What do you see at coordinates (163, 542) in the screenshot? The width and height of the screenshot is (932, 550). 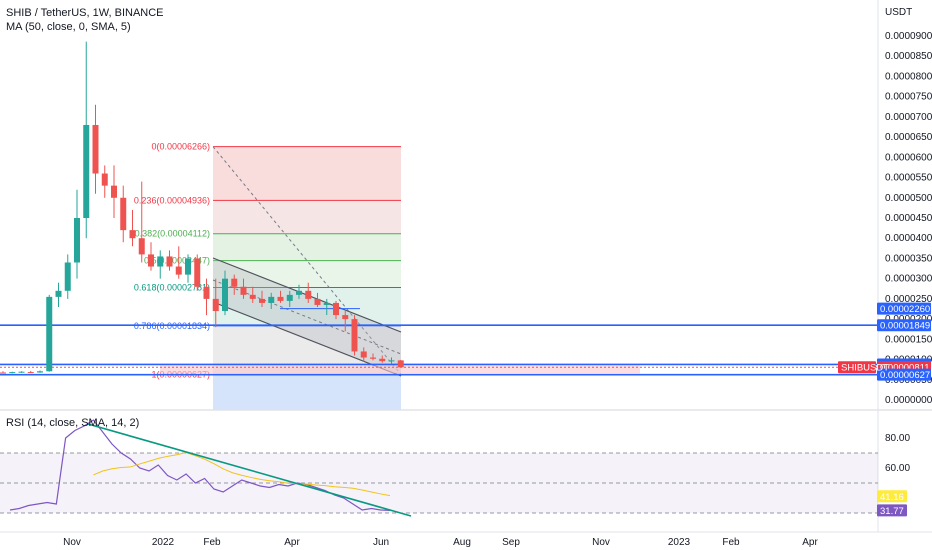 I see `time-axis-label: 2022` at bounding box center [163, 542].